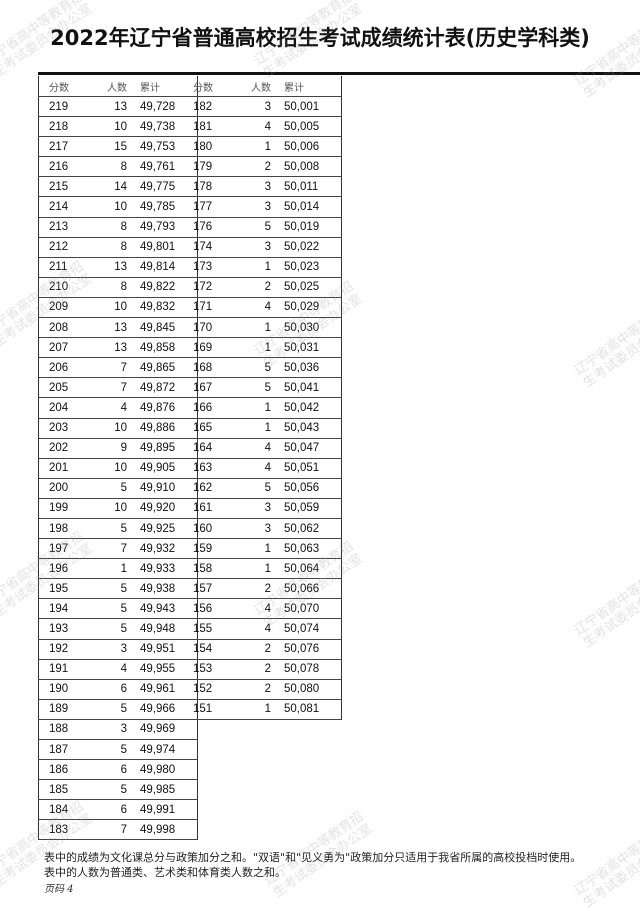 The height and width of the screenshot is (911, 640). I want to click on table-row: 193 5 49,948, so click(118, 629).